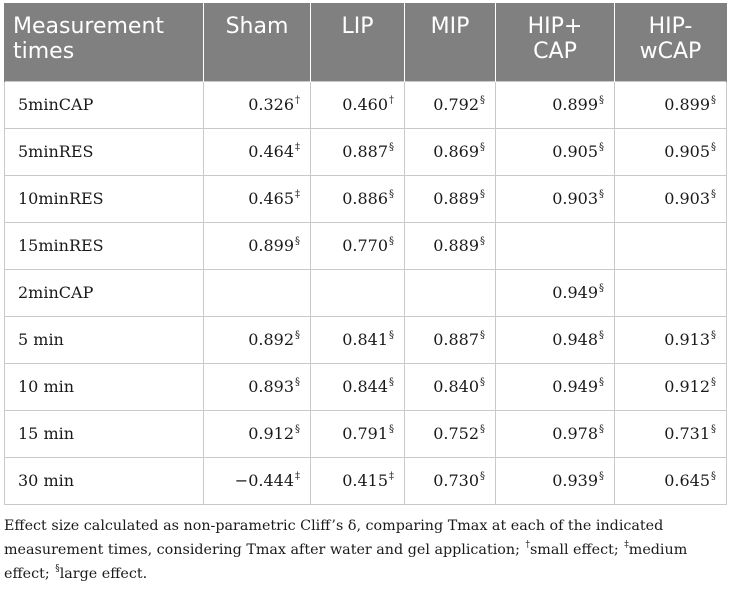  Describe the element at coordinates (271, 339) in the screenshot. I see `cell-value: 0.892` at that location.